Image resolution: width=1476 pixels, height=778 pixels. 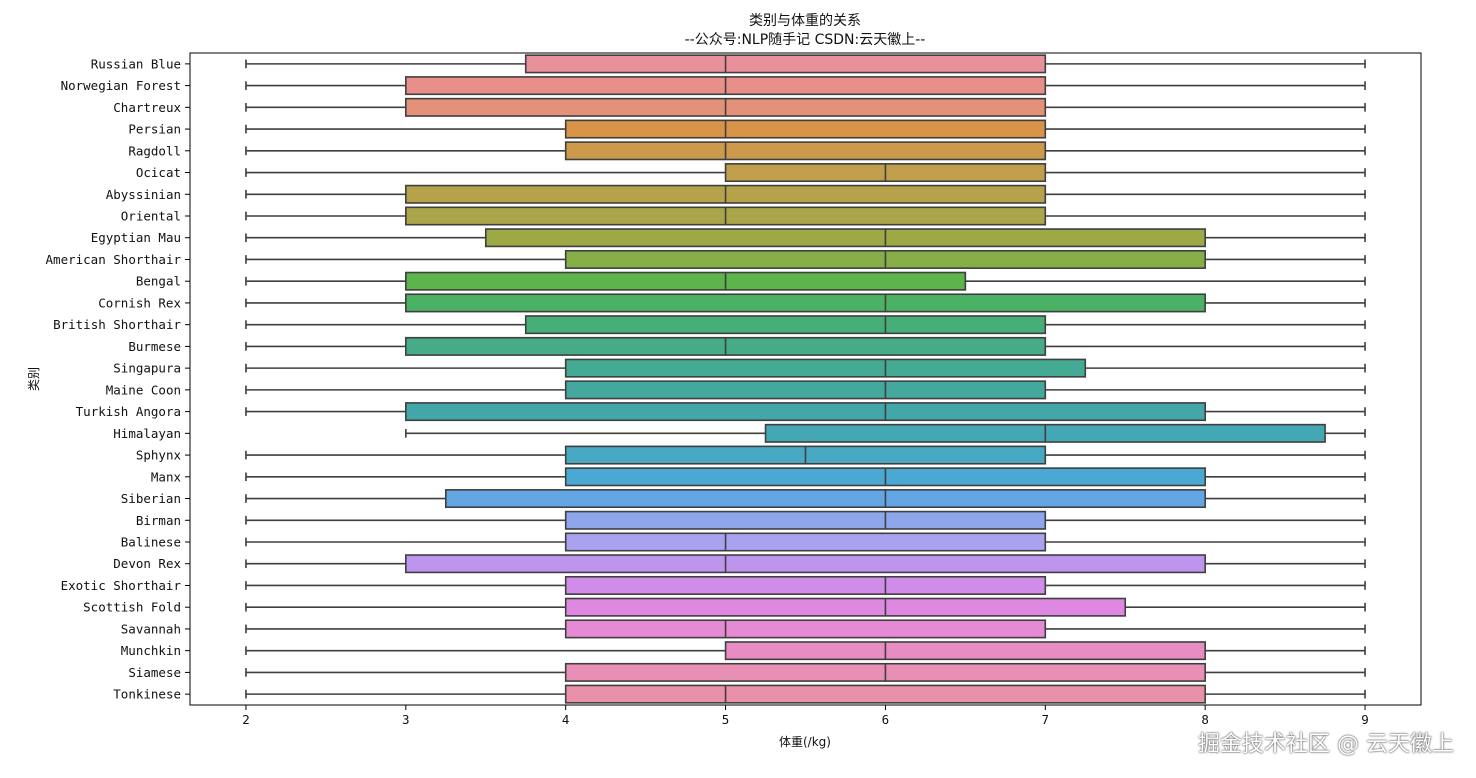 I want to click on y-tick-label: Siberian, so click(x=151, y=498).